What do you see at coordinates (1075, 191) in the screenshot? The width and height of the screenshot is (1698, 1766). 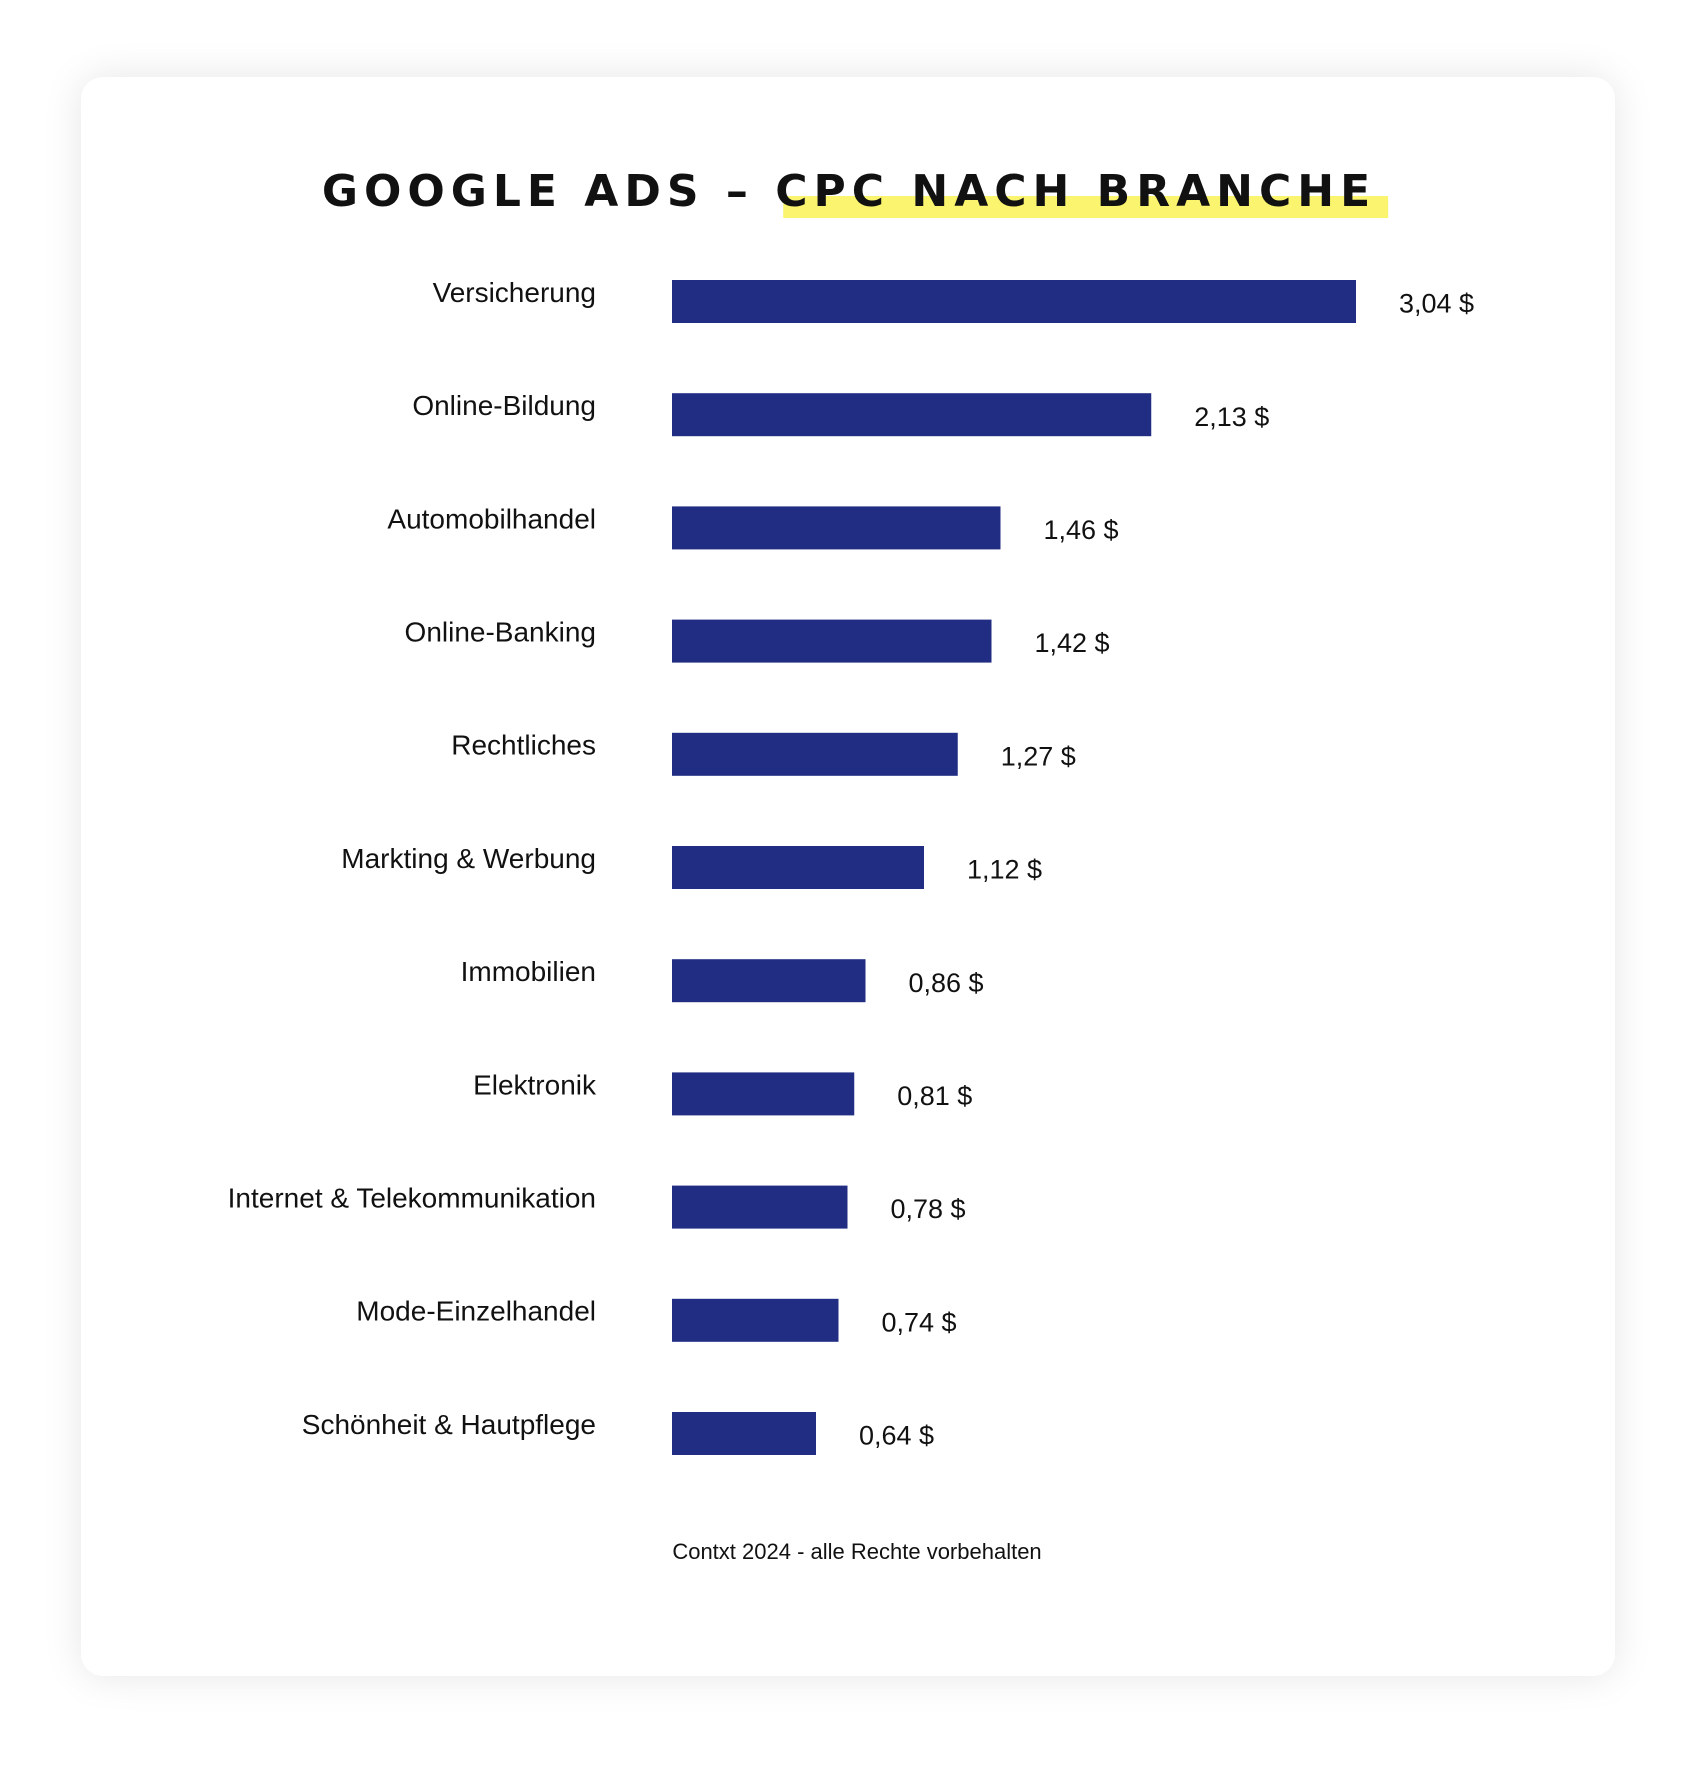 I see `title-highlighted: CPC NACH BRANCHE` at bounding box center [1075, 191].